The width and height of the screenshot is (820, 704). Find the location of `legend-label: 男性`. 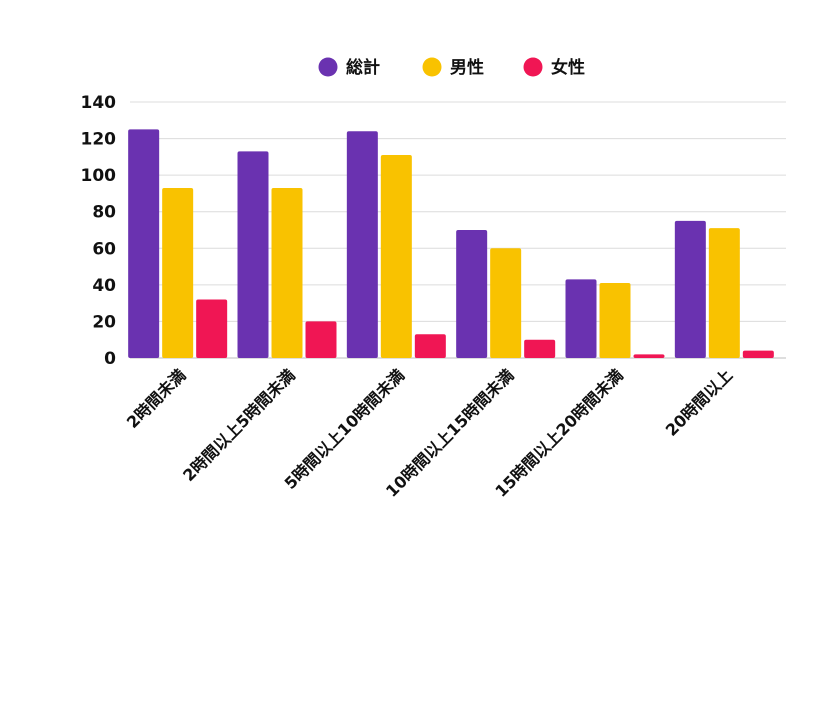

legend-label: 男性 is located at coordinates (467, 67).